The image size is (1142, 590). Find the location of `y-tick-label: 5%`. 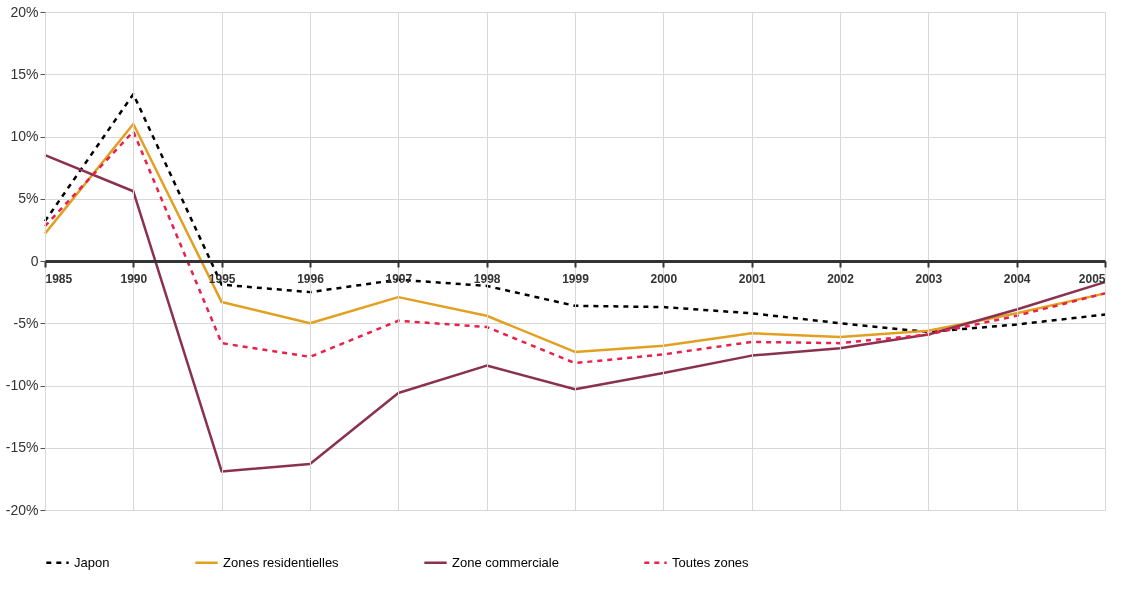

y-tick-label: 5% is located at coordinates (28, 198).